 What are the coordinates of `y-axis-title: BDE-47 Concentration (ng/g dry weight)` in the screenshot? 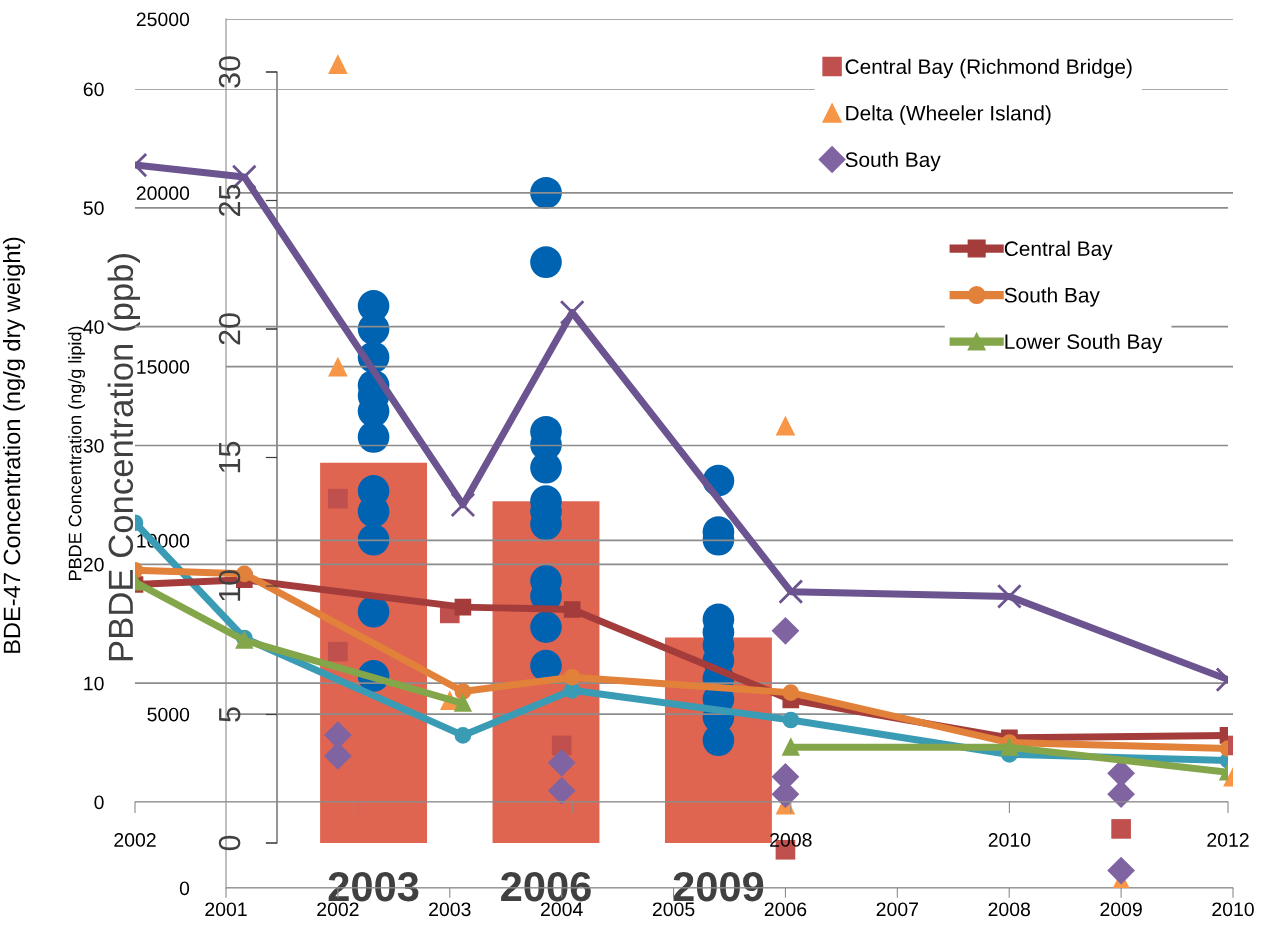 It's located at (13, 445).